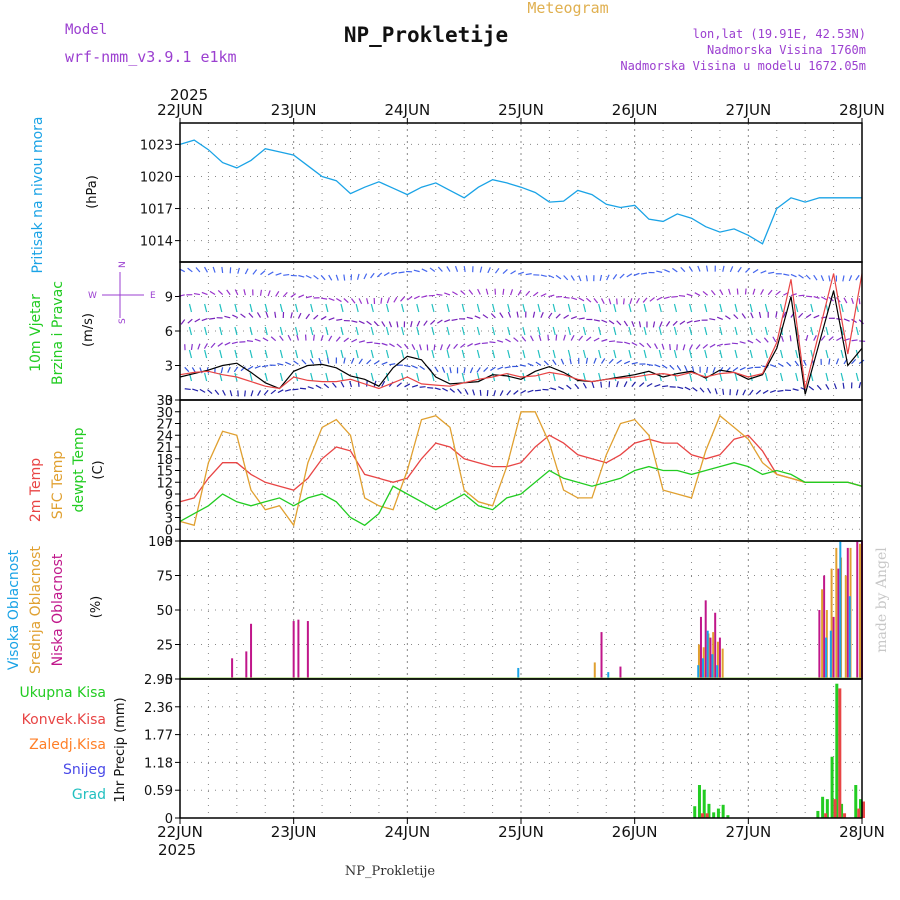 Image resolution: width=900 pixels, height=900 pixels. I want to click on precip-bar, so click(709, 810).